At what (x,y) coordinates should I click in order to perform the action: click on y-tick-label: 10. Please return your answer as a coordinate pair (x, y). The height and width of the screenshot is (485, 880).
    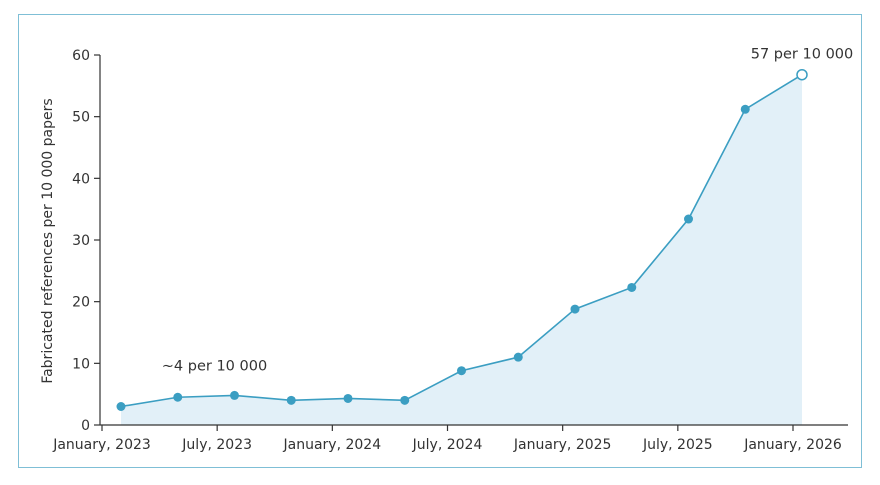
    Looking at the image, I should click on (81, 364).